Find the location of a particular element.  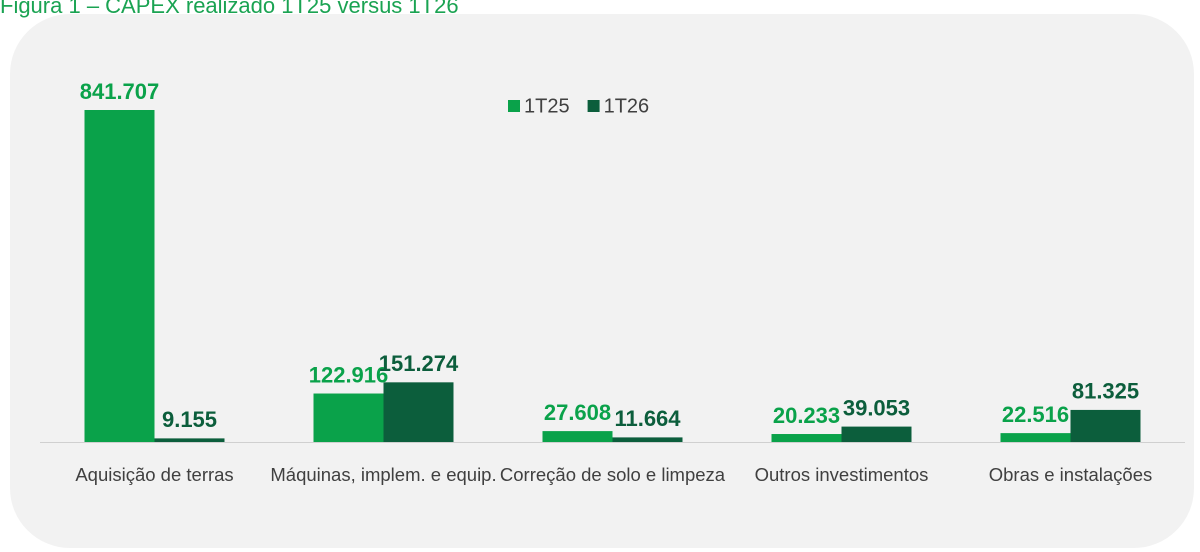

data-label: 27.608 is located at coordinates (577, 412).